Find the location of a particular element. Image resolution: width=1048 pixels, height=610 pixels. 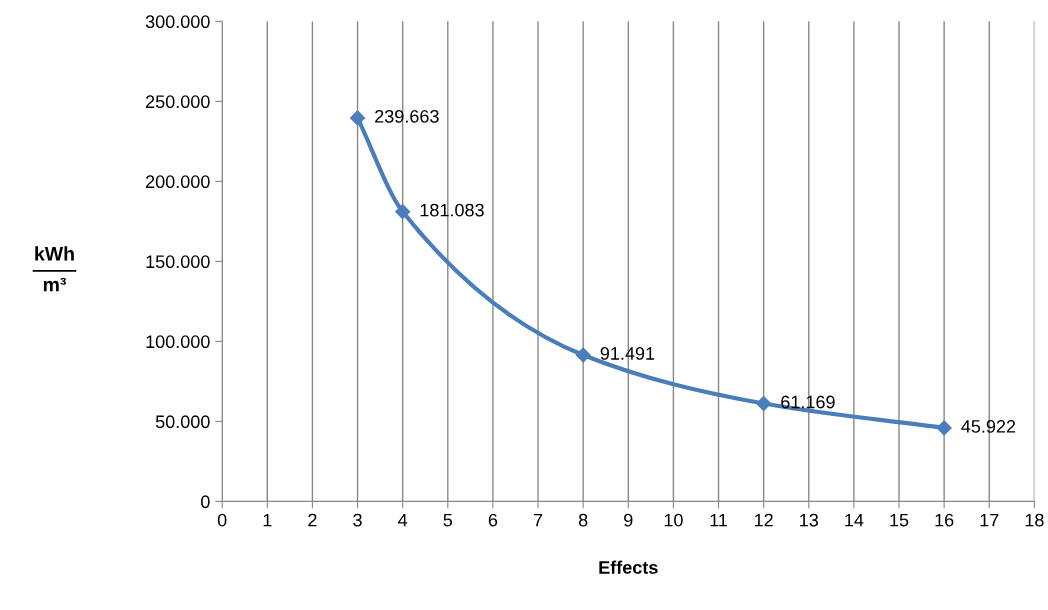

x-tick-label: 16 is located at coordinates (944, 520).